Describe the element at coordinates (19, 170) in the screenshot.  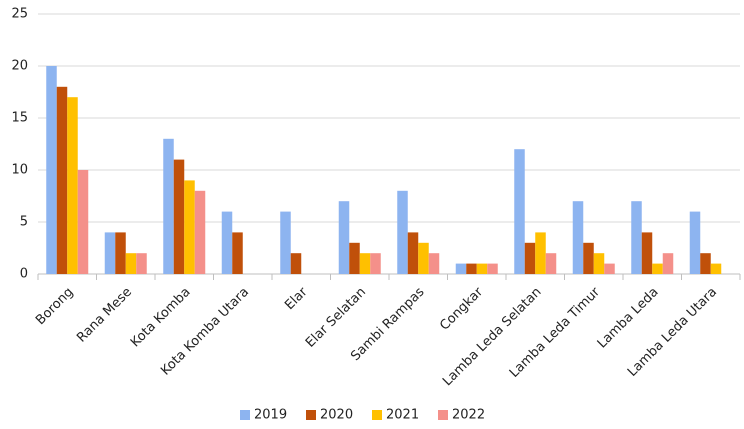
I see `y-tick-label: 10` at that location.